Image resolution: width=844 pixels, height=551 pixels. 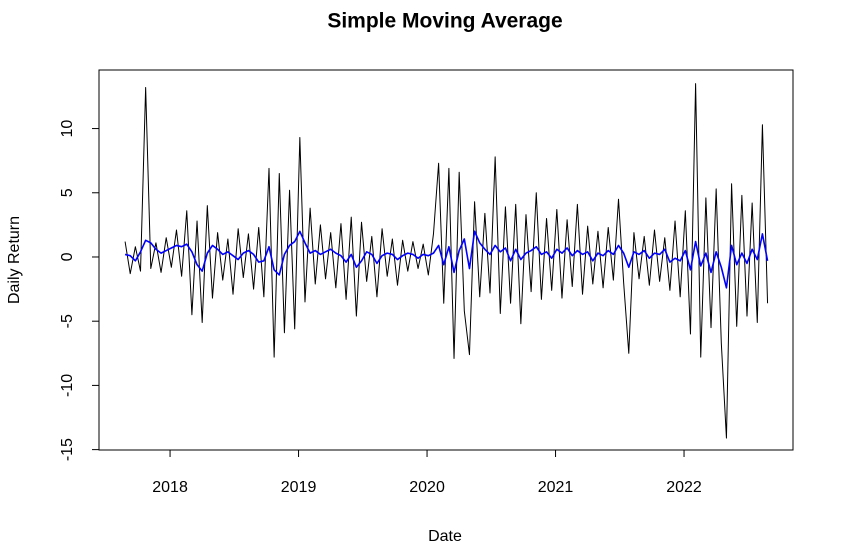 I want to click on x-tick-label: 2020, so click(x=427, y=487).